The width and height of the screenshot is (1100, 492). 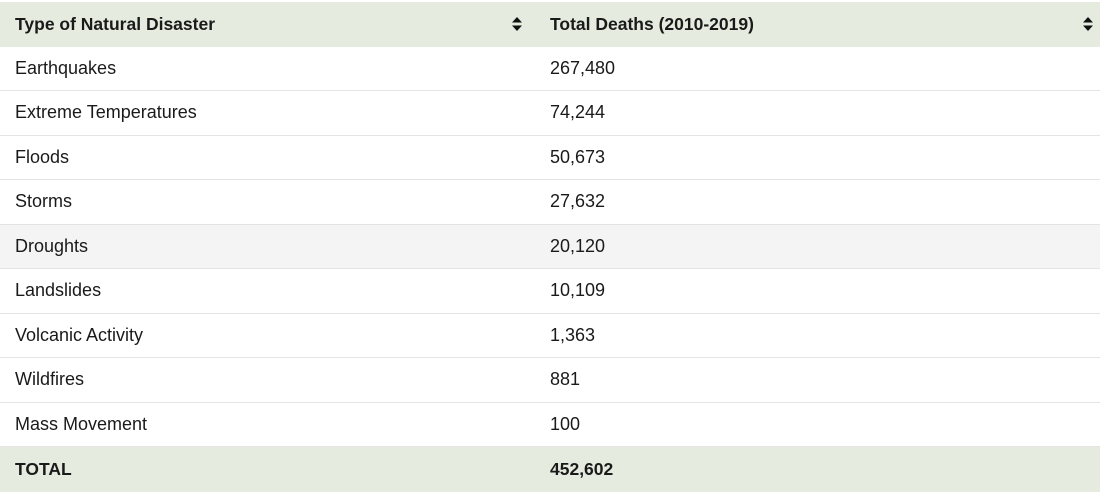 I want to click on disaster-type-cell: Earthquakes, so click(x=66, y=67).